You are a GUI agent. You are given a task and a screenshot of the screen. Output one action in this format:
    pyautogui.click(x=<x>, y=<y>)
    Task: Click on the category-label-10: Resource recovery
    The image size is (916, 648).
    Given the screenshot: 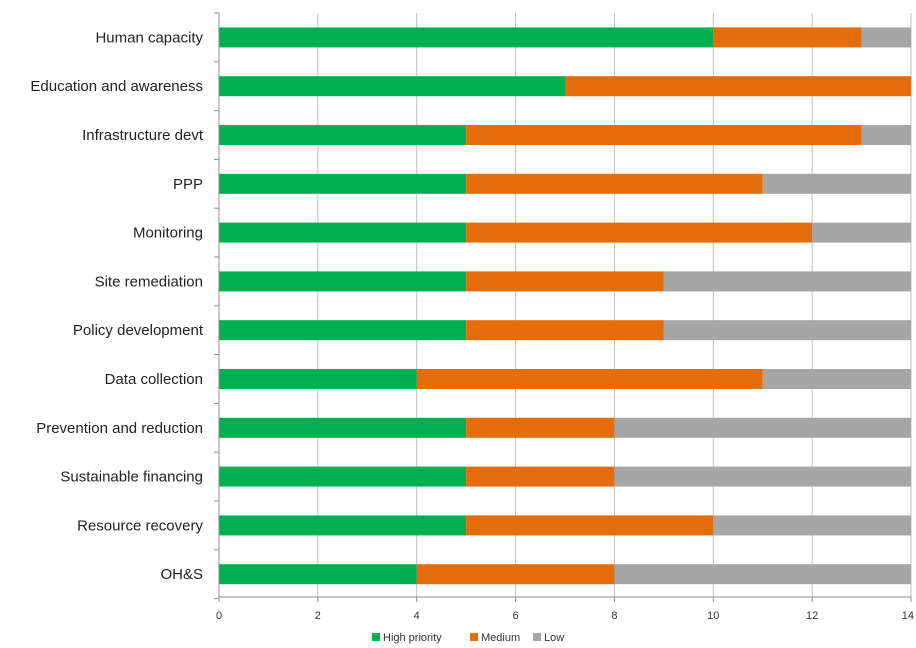 What is the action you would take?
    pyautogui.click(x=140, y=525)
    